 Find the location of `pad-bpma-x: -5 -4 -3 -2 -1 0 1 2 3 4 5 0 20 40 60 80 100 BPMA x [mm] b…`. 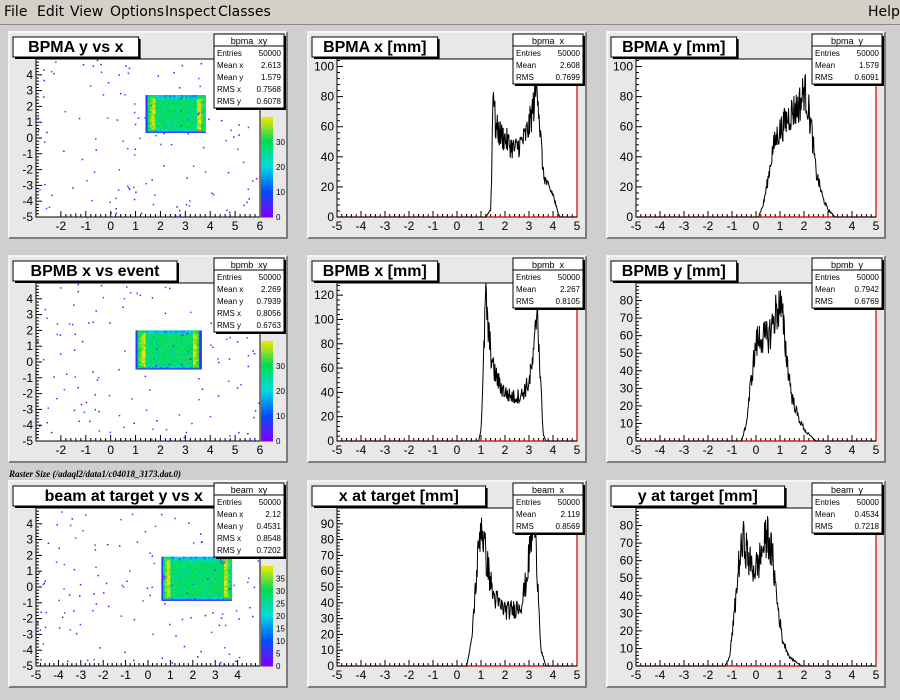

pad-bpma-x: -5 -4 -3 -2 -1 0 1 2 3 4 5 0 20 40 60 80 100 BPMA x [mm] b… is located at coordinates (447, 135).